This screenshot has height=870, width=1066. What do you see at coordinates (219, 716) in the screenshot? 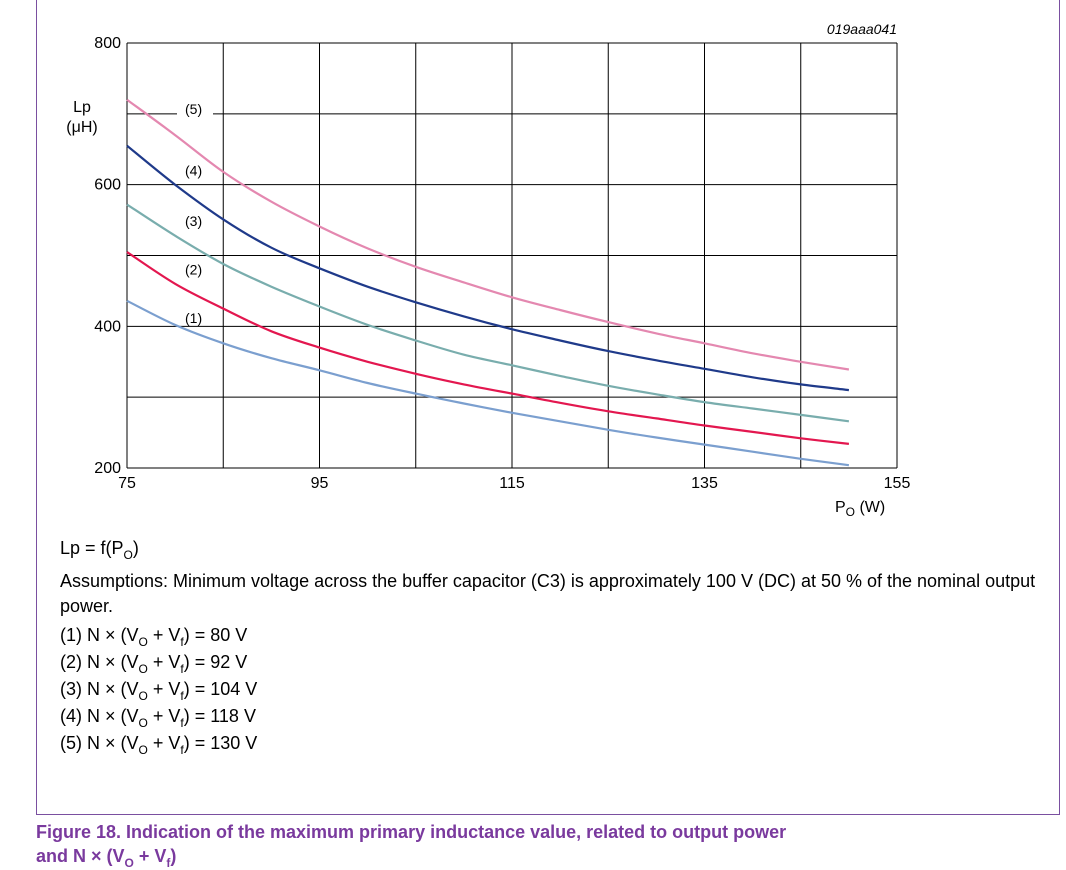
I see `note-item-4-suffix: ) = 118 V` at bounding box center [219, 716].